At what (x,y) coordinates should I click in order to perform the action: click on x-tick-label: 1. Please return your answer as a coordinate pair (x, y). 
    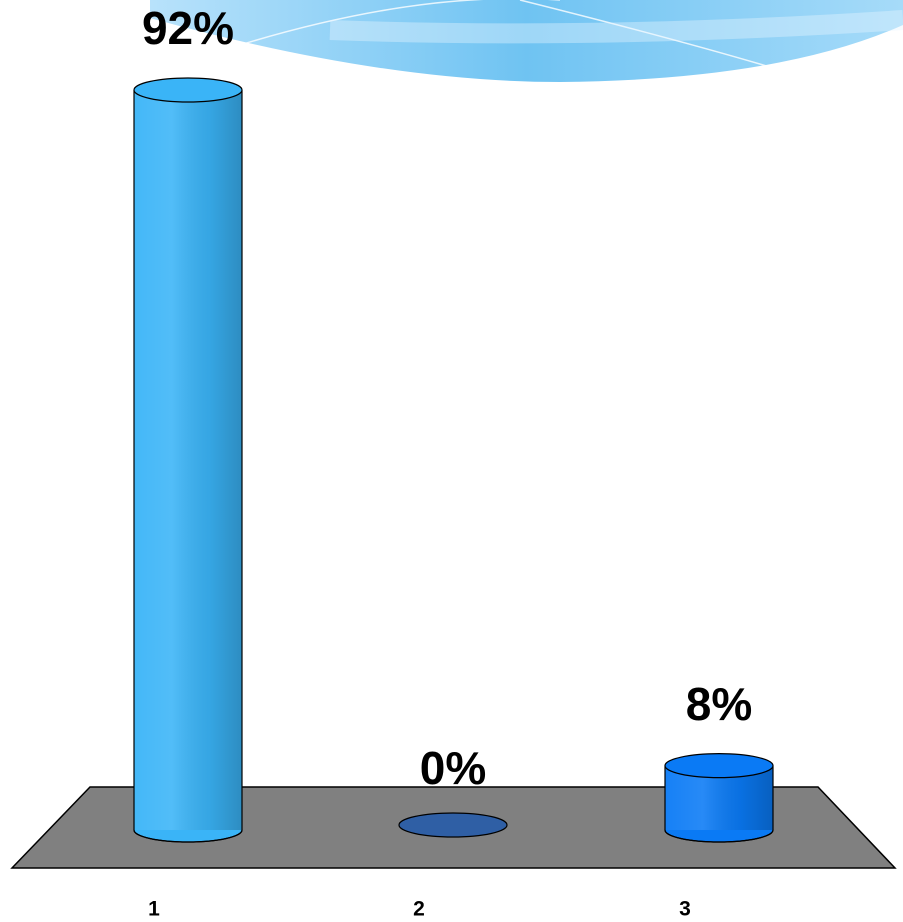
    Looking at the image, I should click on (154, 909).